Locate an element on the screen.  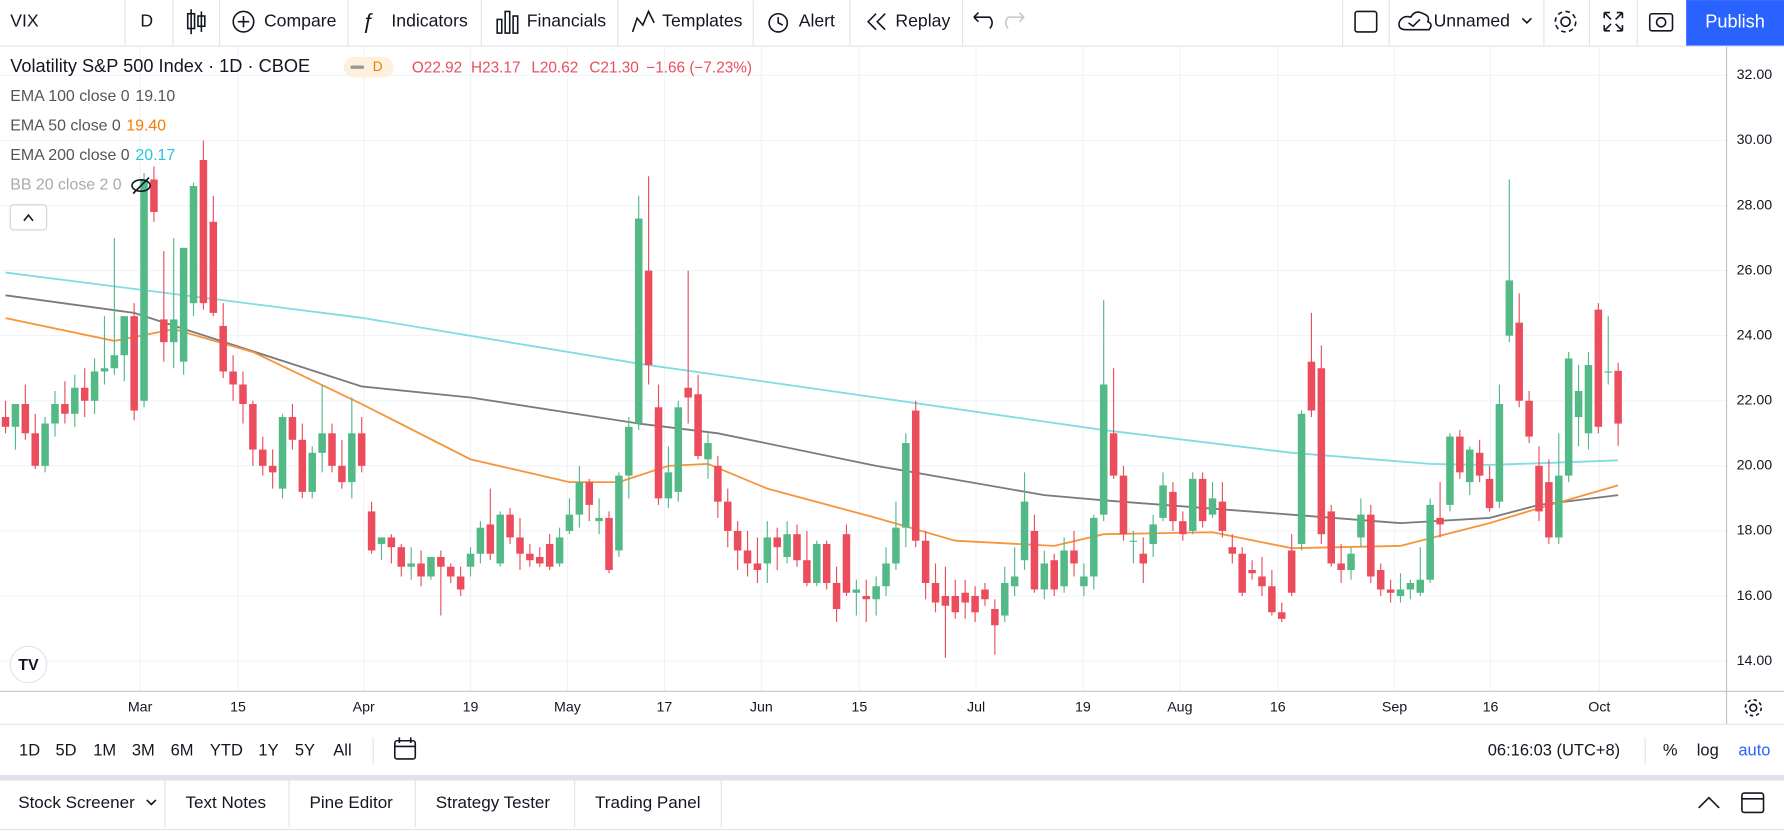
range: 1M is located at coordinates (104, 750).